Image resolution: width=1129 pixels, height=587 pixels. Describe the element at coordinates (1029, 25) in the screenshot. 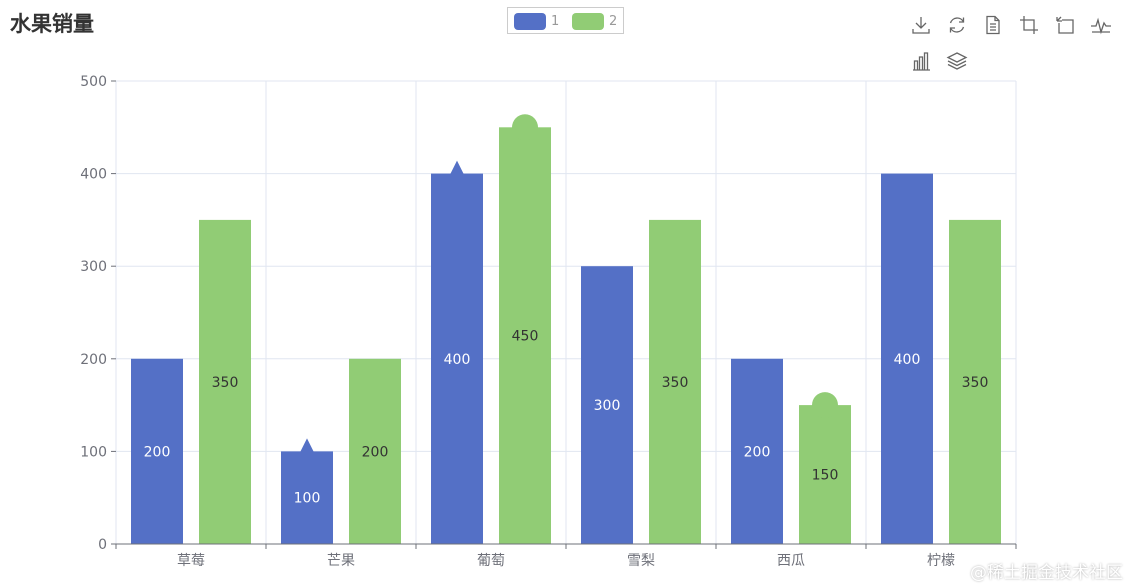

I see `zoom-icon` at that location.